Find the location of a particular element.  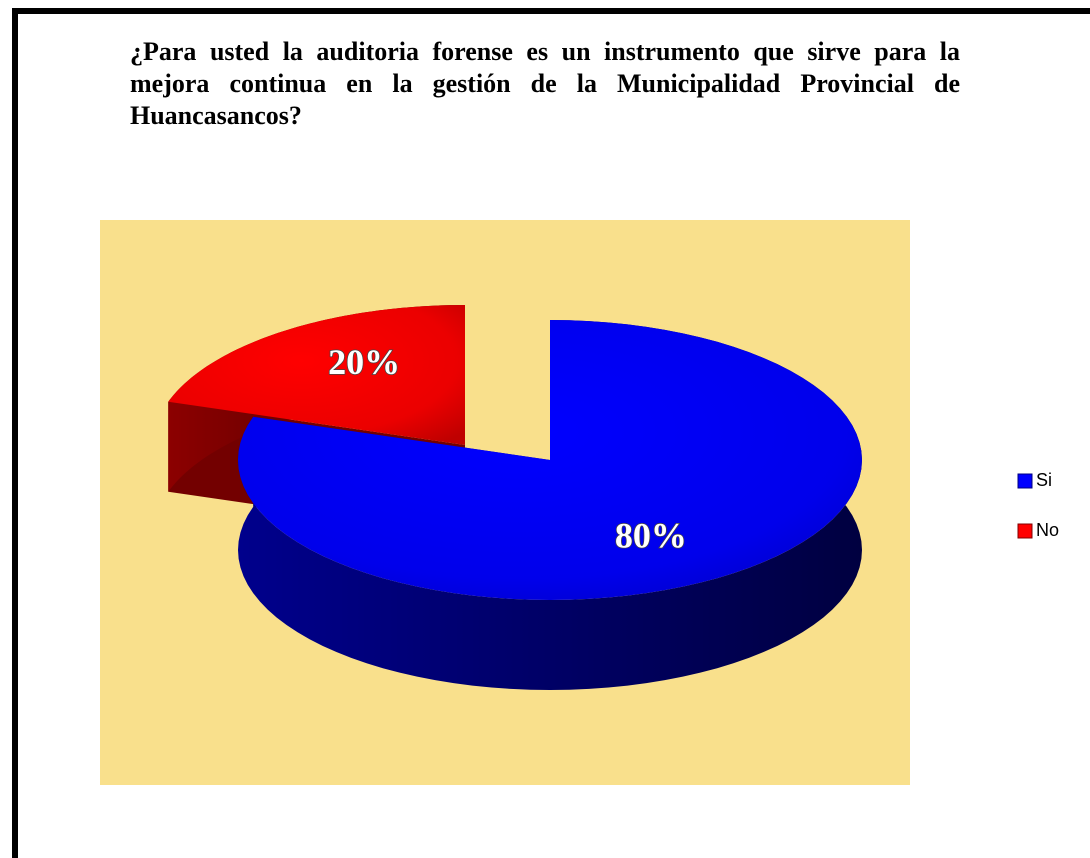

legend-label: No is located at coordinates (1047, 530).